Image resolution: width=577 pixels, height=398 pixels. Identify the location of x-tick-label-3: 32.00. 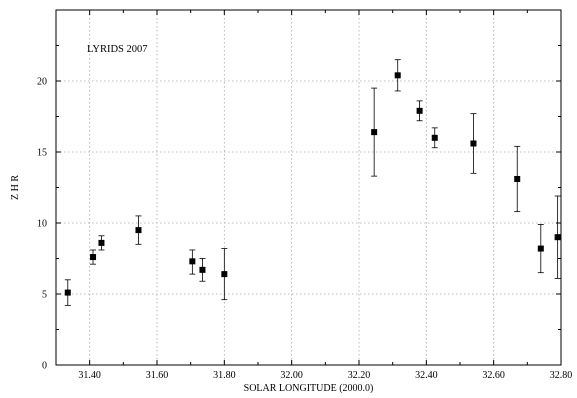
(291, 375).